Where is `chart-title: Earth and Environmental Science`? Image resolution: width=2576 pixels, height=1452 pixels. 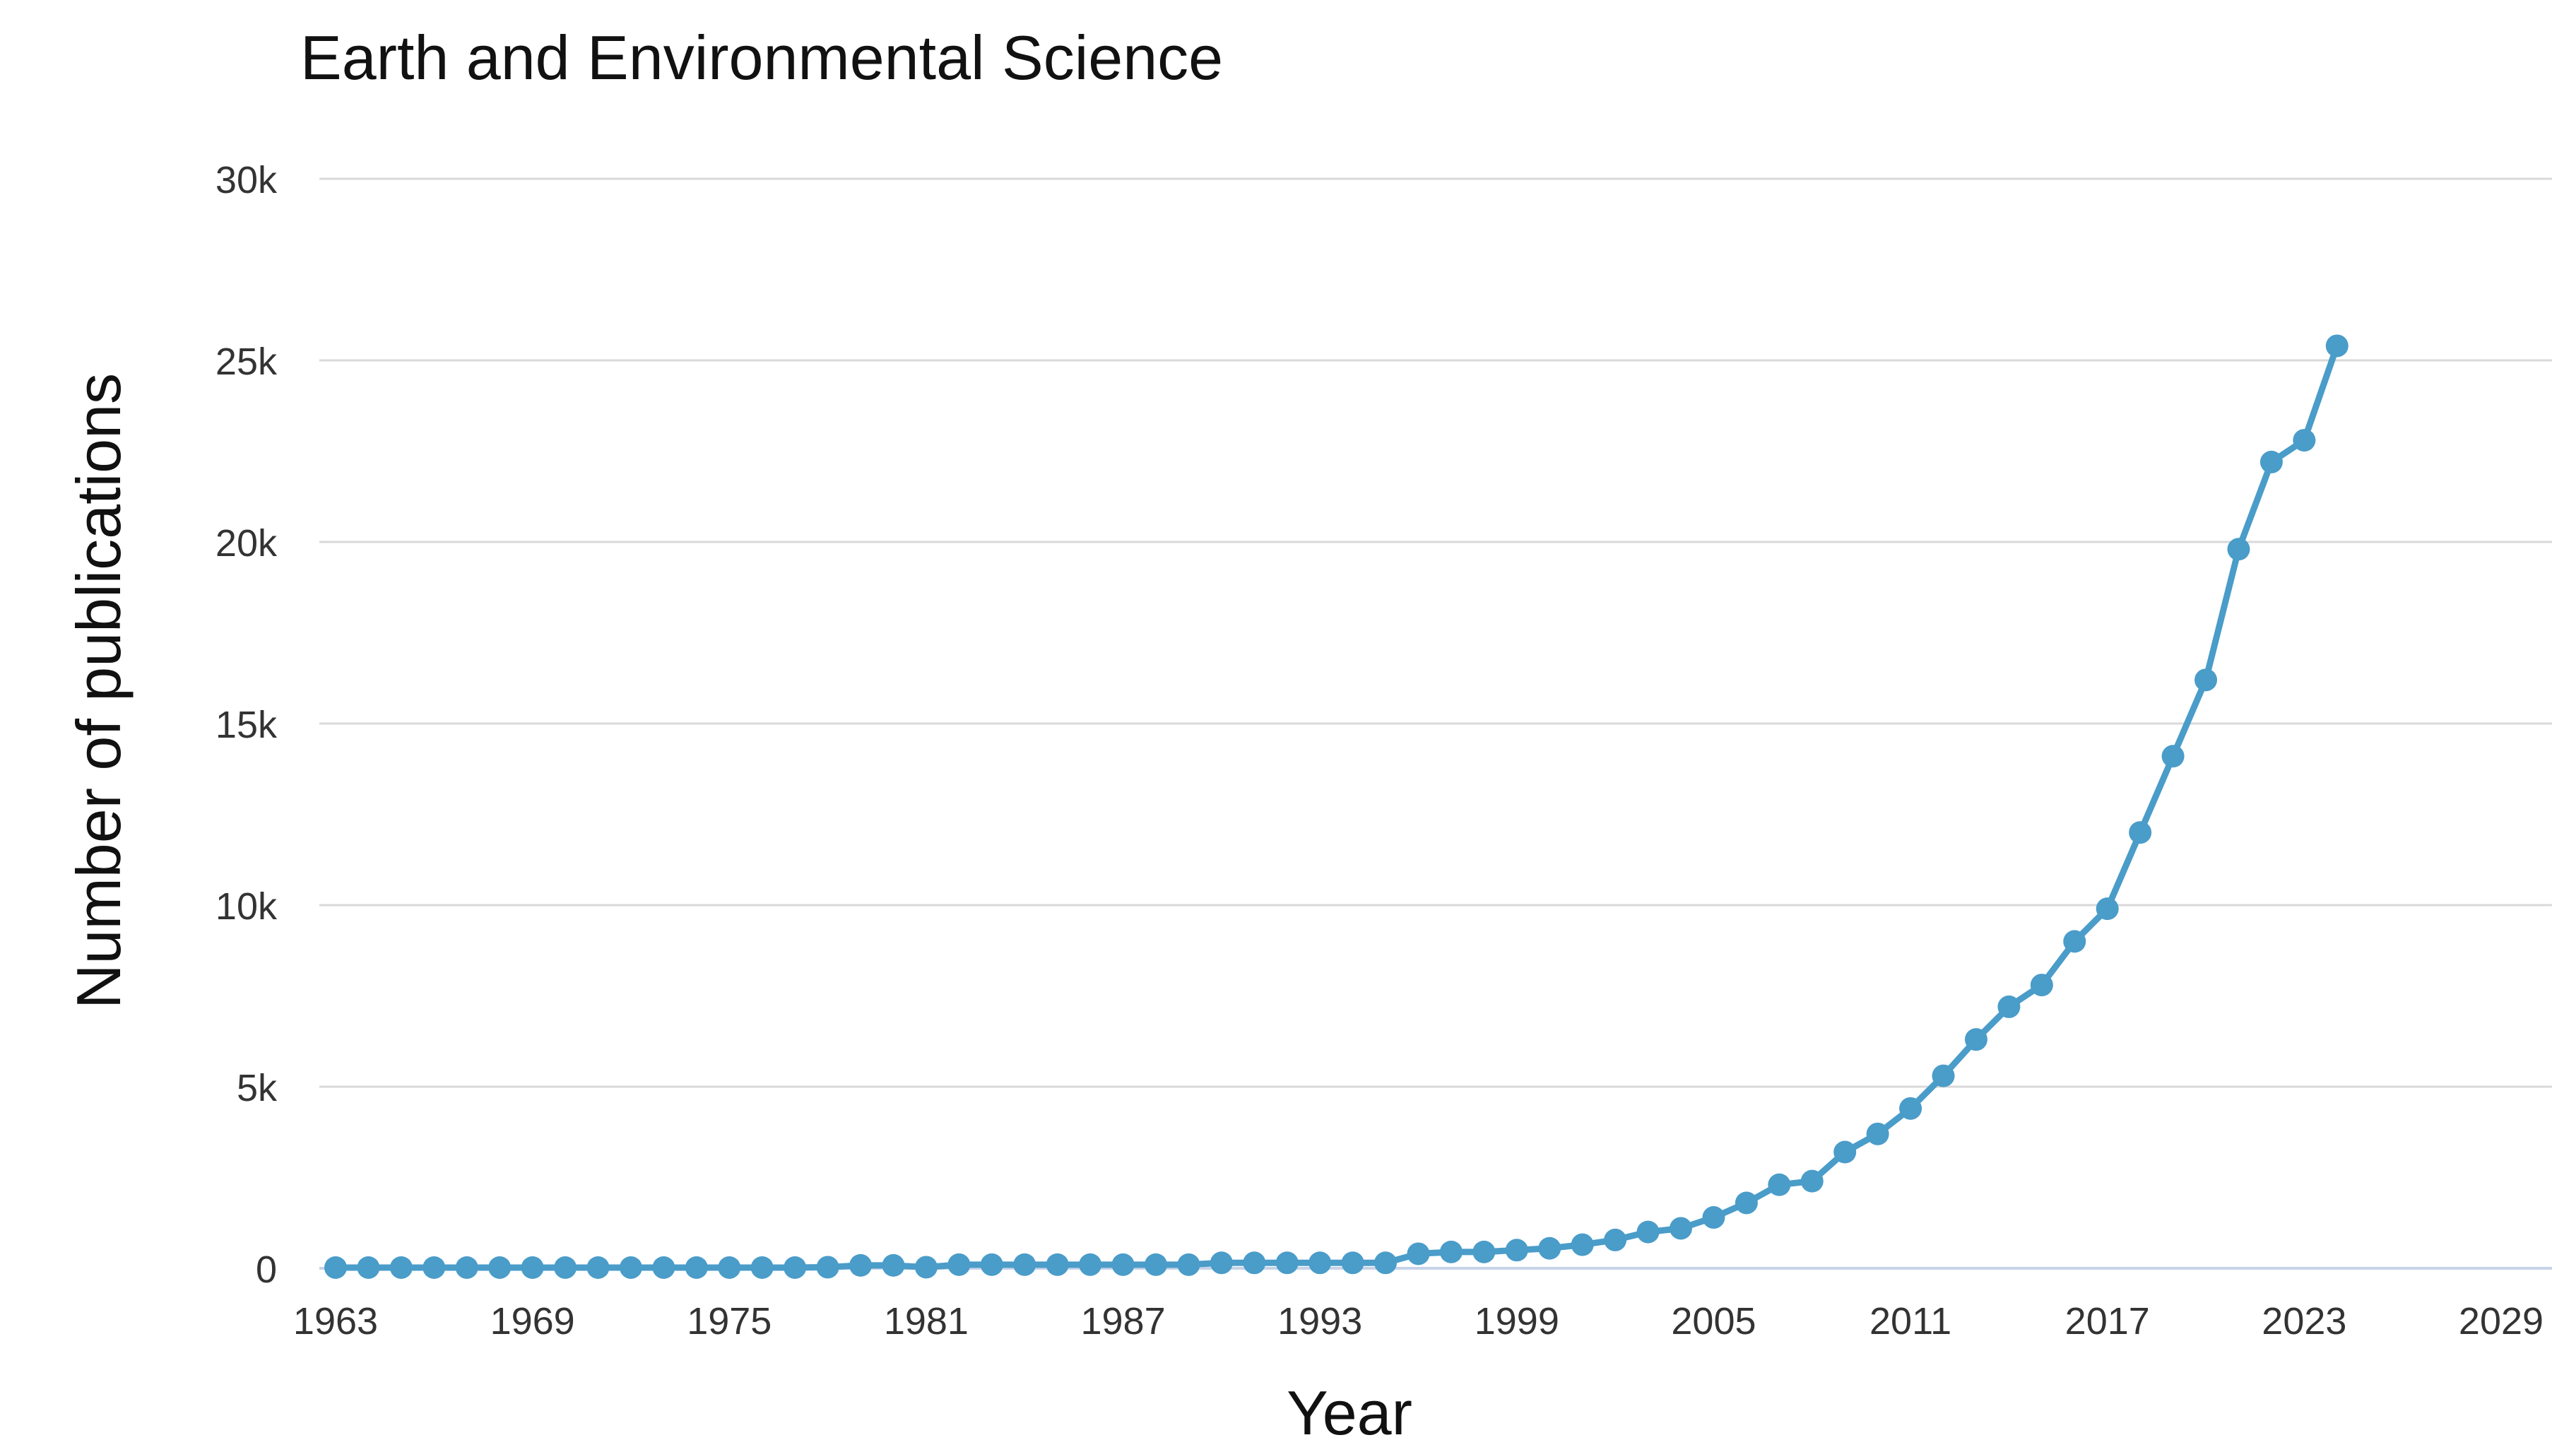
chart-title: Earth and Environmental Science is located at coordinates (761, 58).